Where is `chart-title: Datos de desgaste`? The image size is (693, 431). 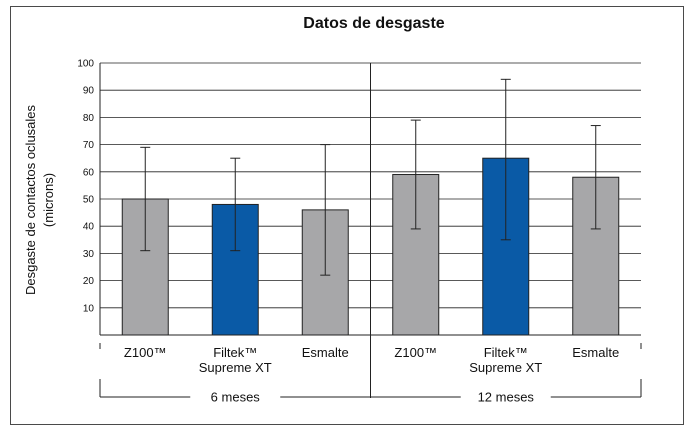 chart-title: Datos de desgaste is located at coordinates (373, 23).